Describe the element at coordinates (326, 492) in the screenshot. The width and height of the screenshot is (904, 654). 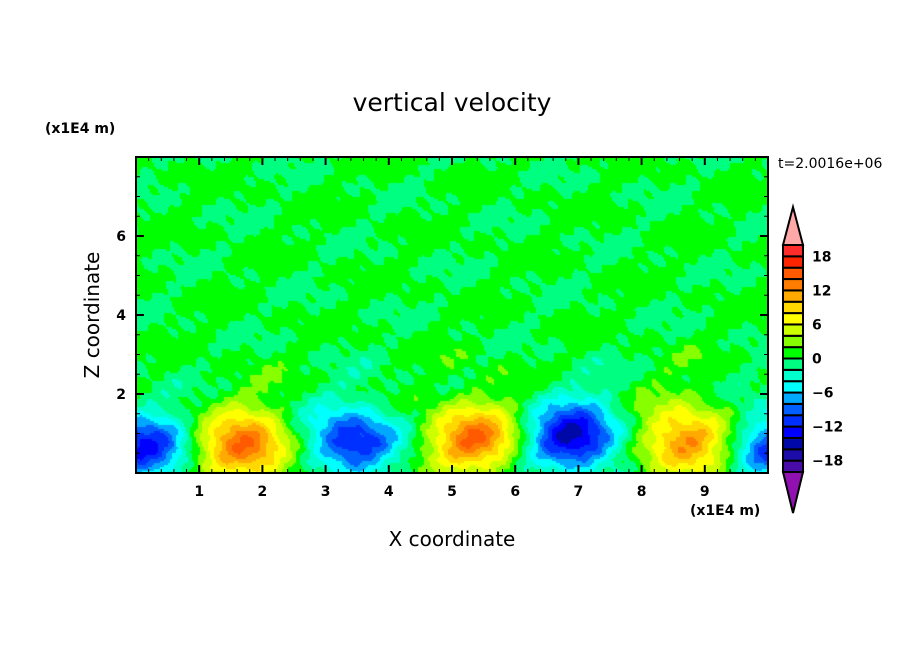
I see `x-tick-label: 3` at that location.